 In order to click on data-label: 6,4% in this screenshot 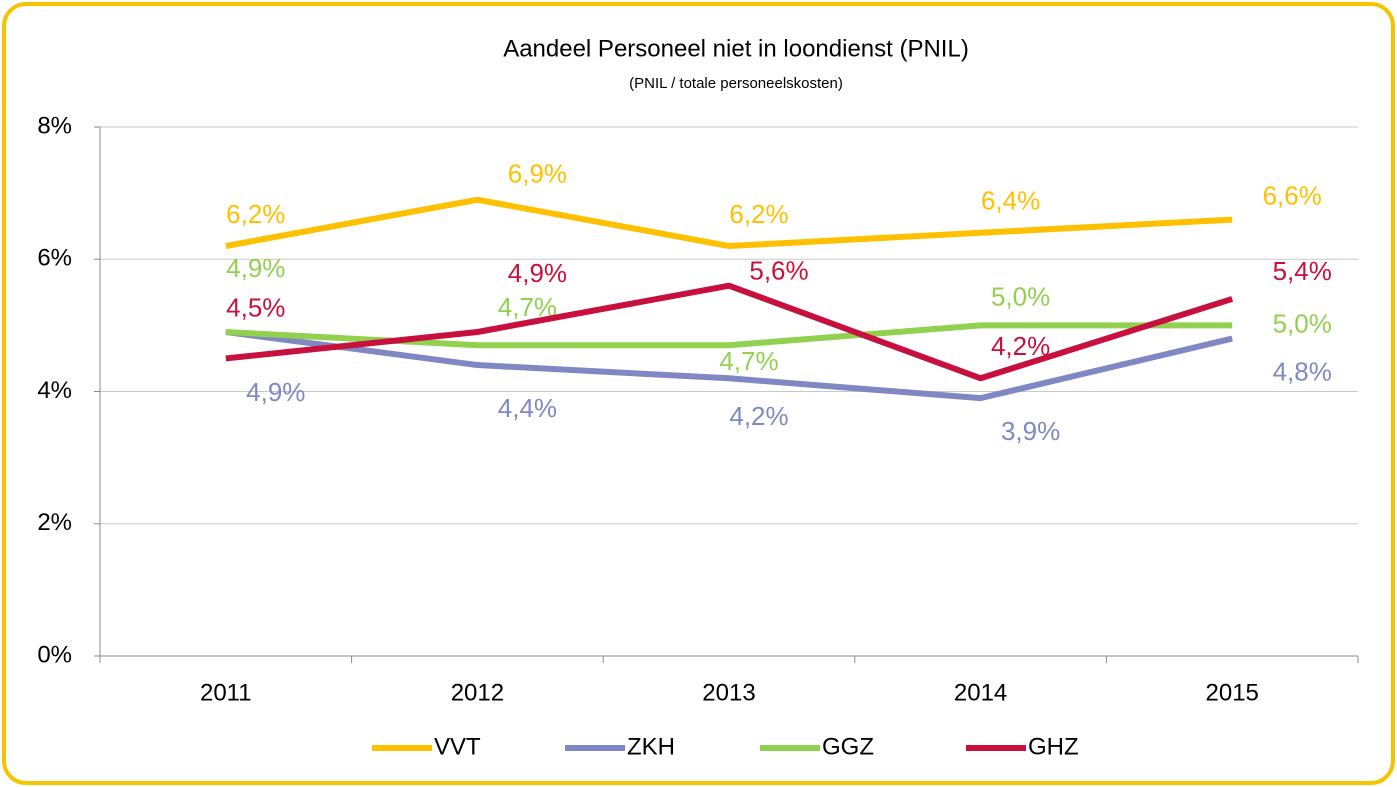, I will do `click(1010, 201)`.